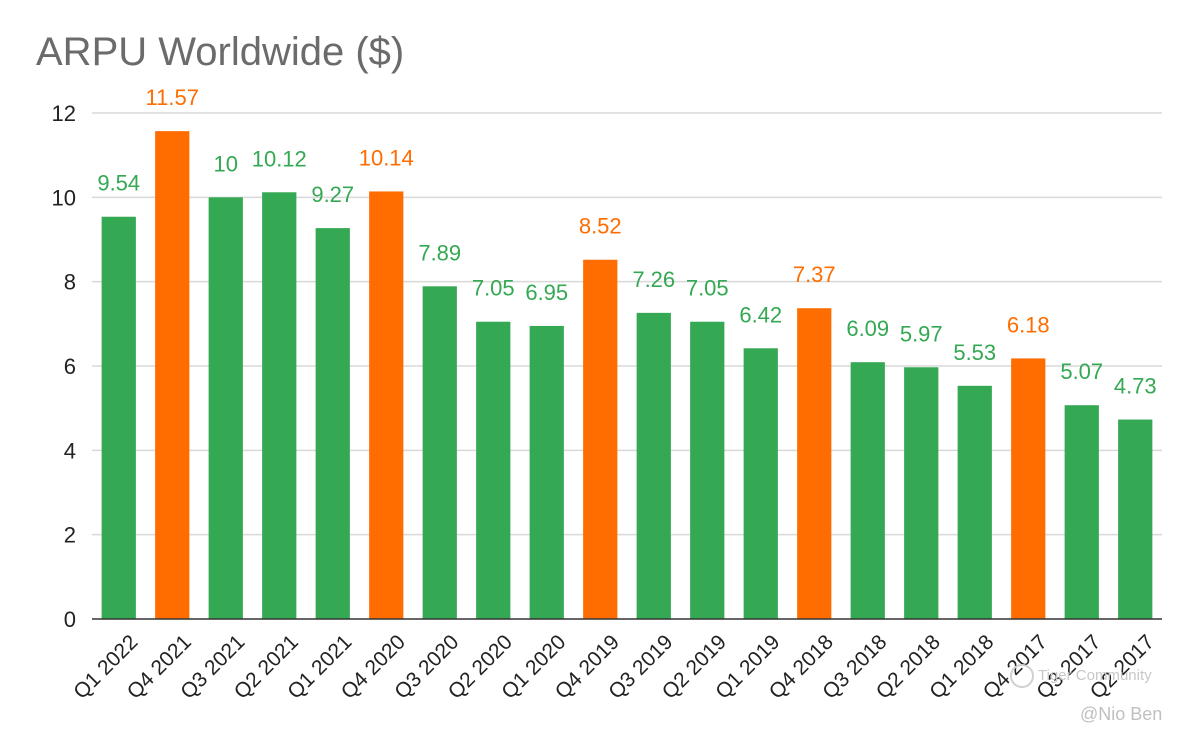 The height and width of the screenshot is (742, 1200). I want to click on data-label: 4.73, so click(1135, 386).